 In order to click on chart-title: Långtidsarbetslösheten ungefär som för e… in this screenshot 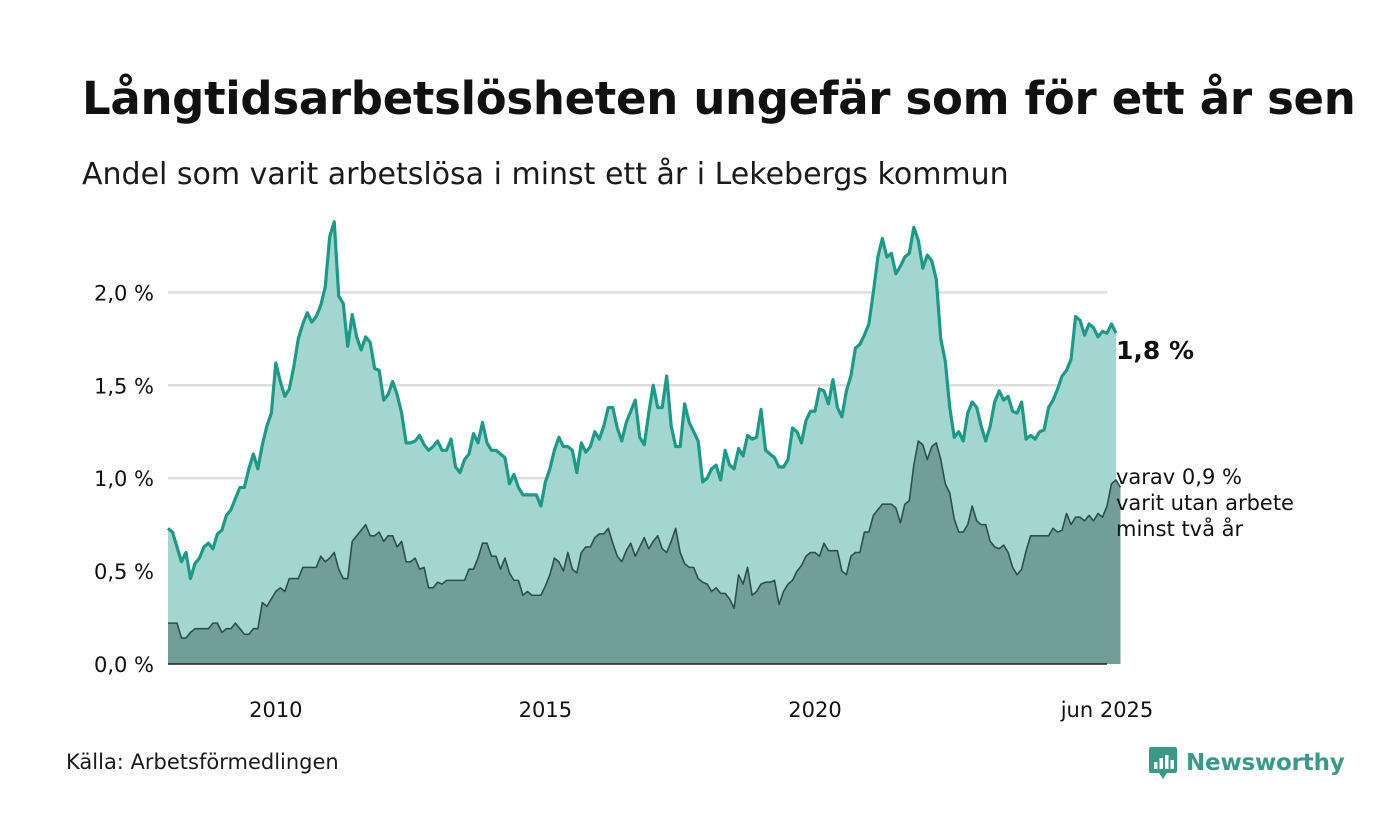, I will do `click(719, 98)`.